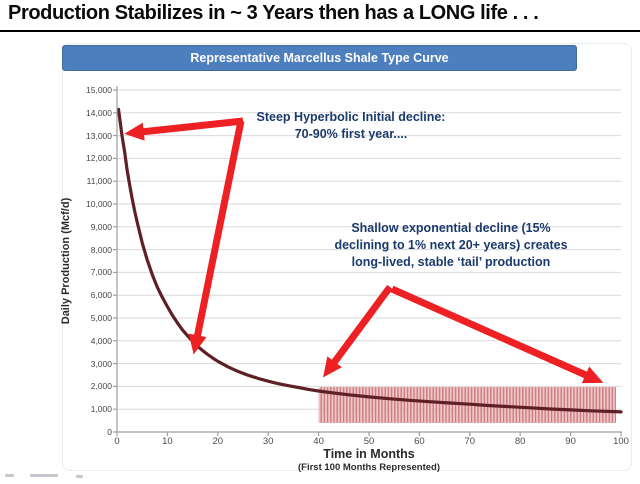 The height and width of the screenshot is (484, 640). I want to click on annotation-shallow-line2: declining to 1% next 20+ years) creates, so click(451, 245).